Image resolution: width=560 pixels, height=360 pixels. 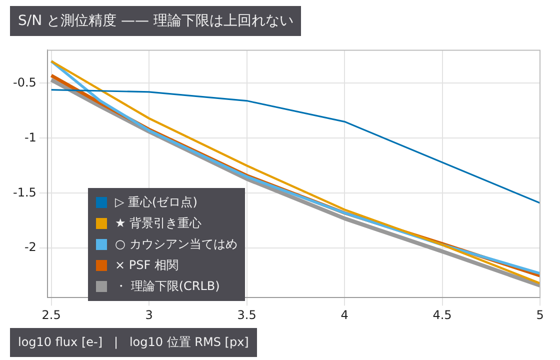 What do you see at coordinates (133, 342) in the screenshot?
I see `x-axis-title: log10 flux [e-] | log10 位置 RMS [px]` at bounding box center [133, 342].